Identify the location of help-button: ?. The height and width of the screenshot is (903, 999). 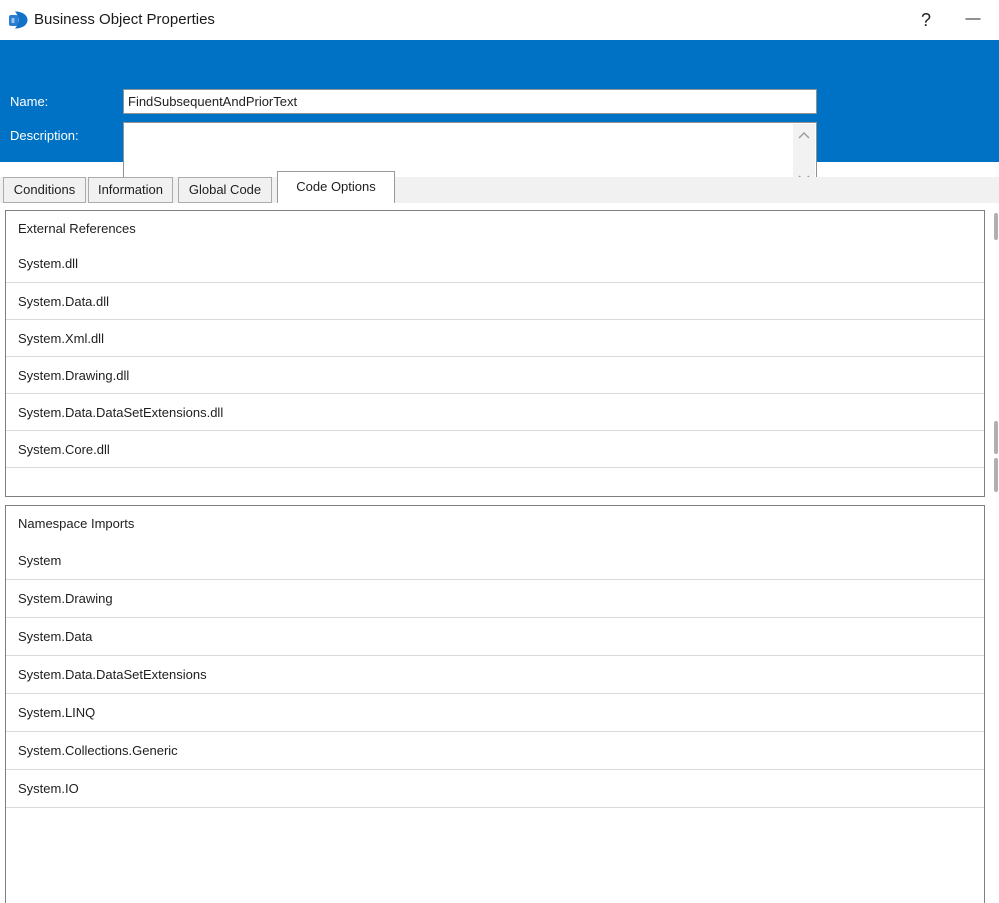
(926, 20).